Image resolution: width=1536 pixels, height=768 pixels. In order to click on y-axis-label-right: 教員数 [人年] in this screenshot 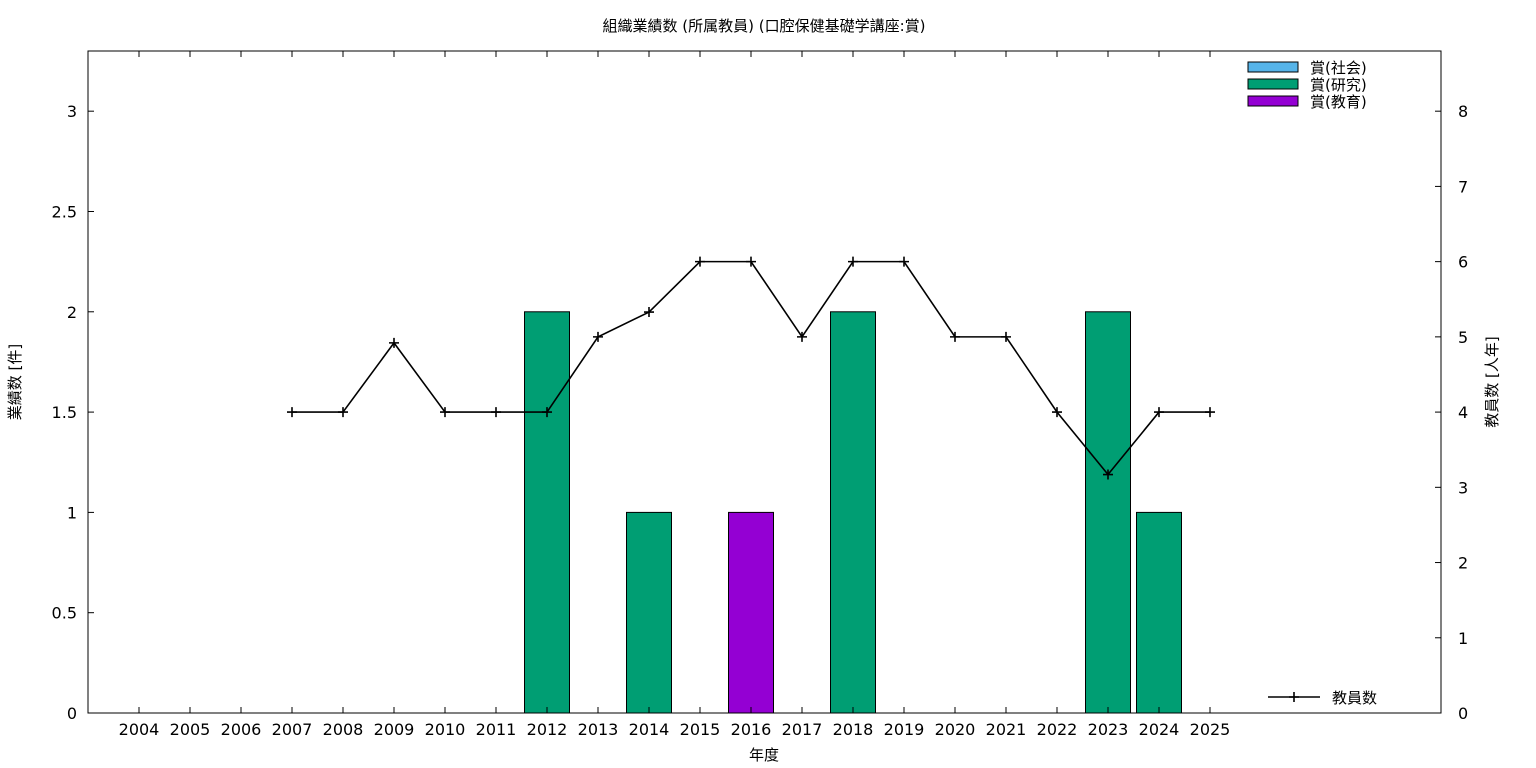, I will do `click(1492, 381)`.